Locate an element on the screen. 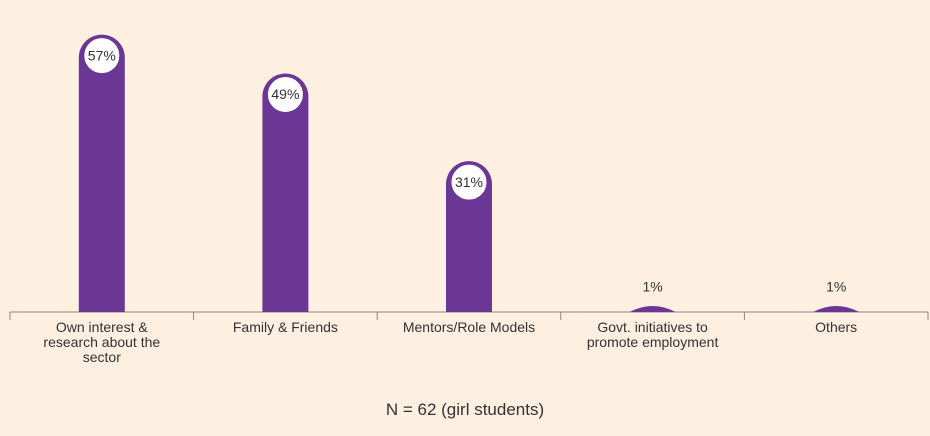 The image size is (930, 436). value-label: 57% is located at coordinates (102, 55).